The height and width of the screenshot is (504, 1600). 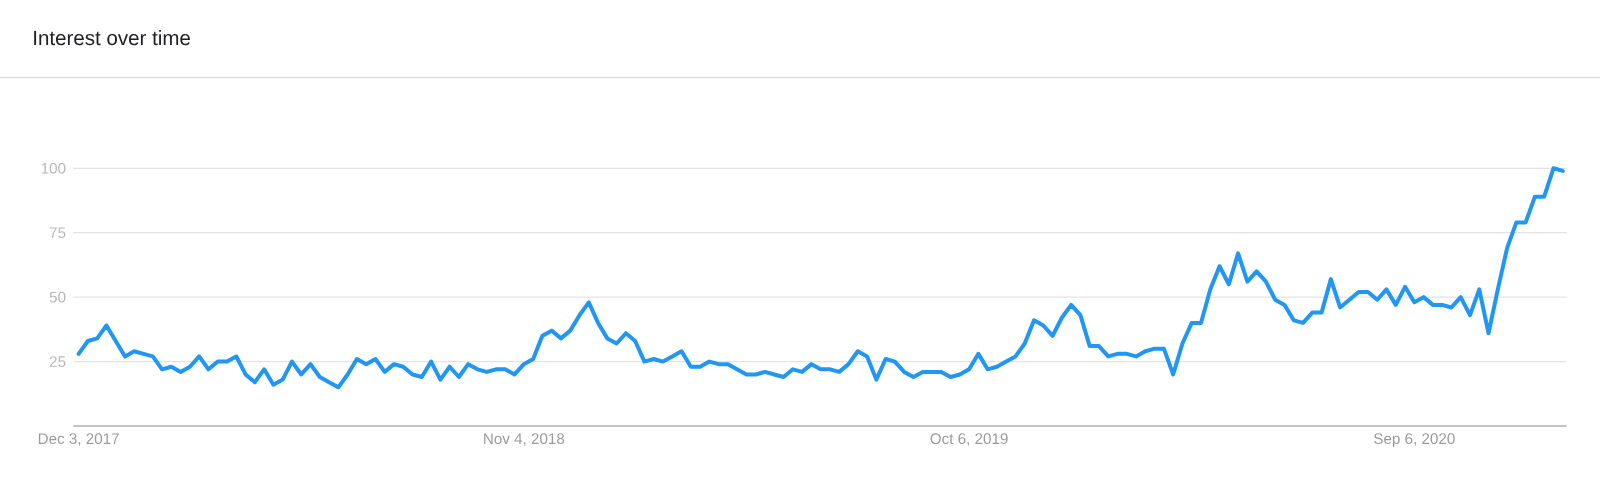 What do you see at coordinates (57, 361) in the screenshot?
I see `y-tick-label: 25` at bounding box center [57, 361].